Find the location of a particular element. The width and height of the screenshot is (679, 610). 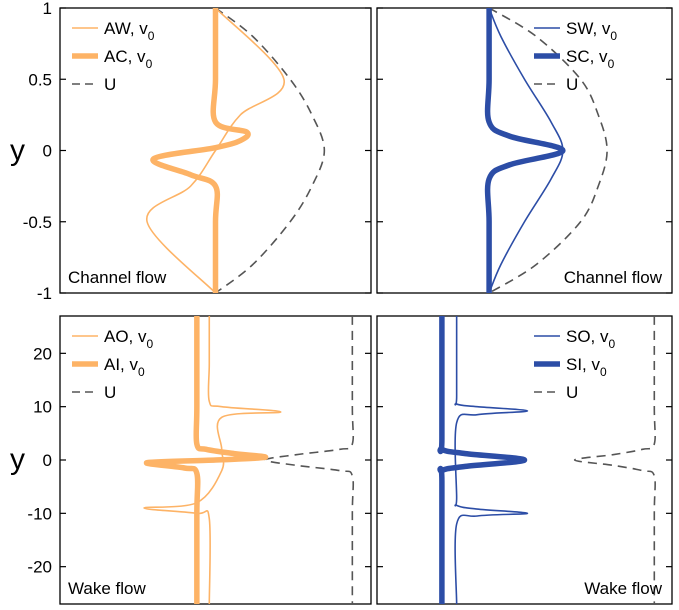

legend-label-main: AC, v is located at coordinates (125, 56).